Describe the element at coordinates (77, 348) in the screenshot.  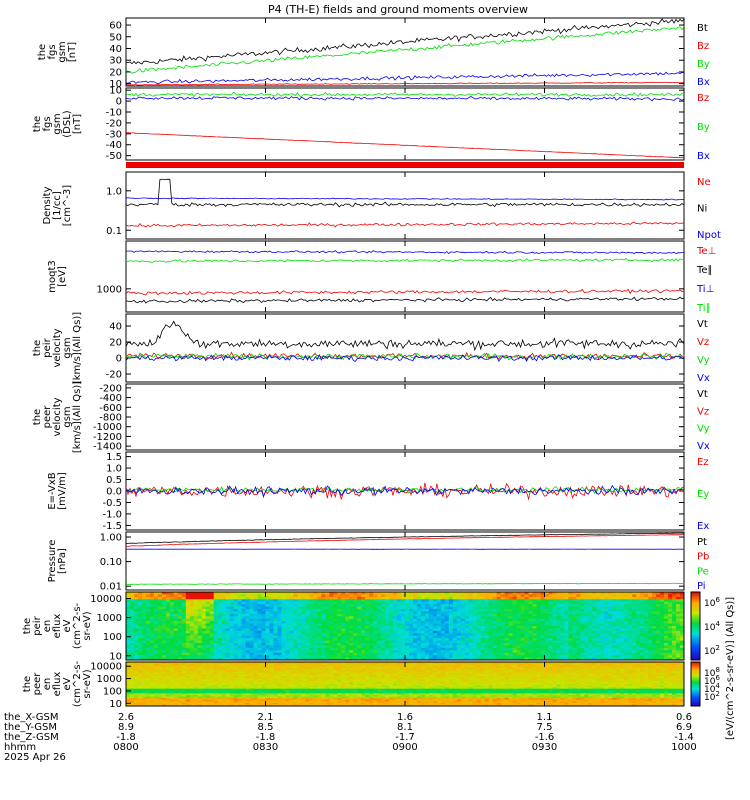
I see `y-axis-label: [km/s](All Qs)]` at that location.